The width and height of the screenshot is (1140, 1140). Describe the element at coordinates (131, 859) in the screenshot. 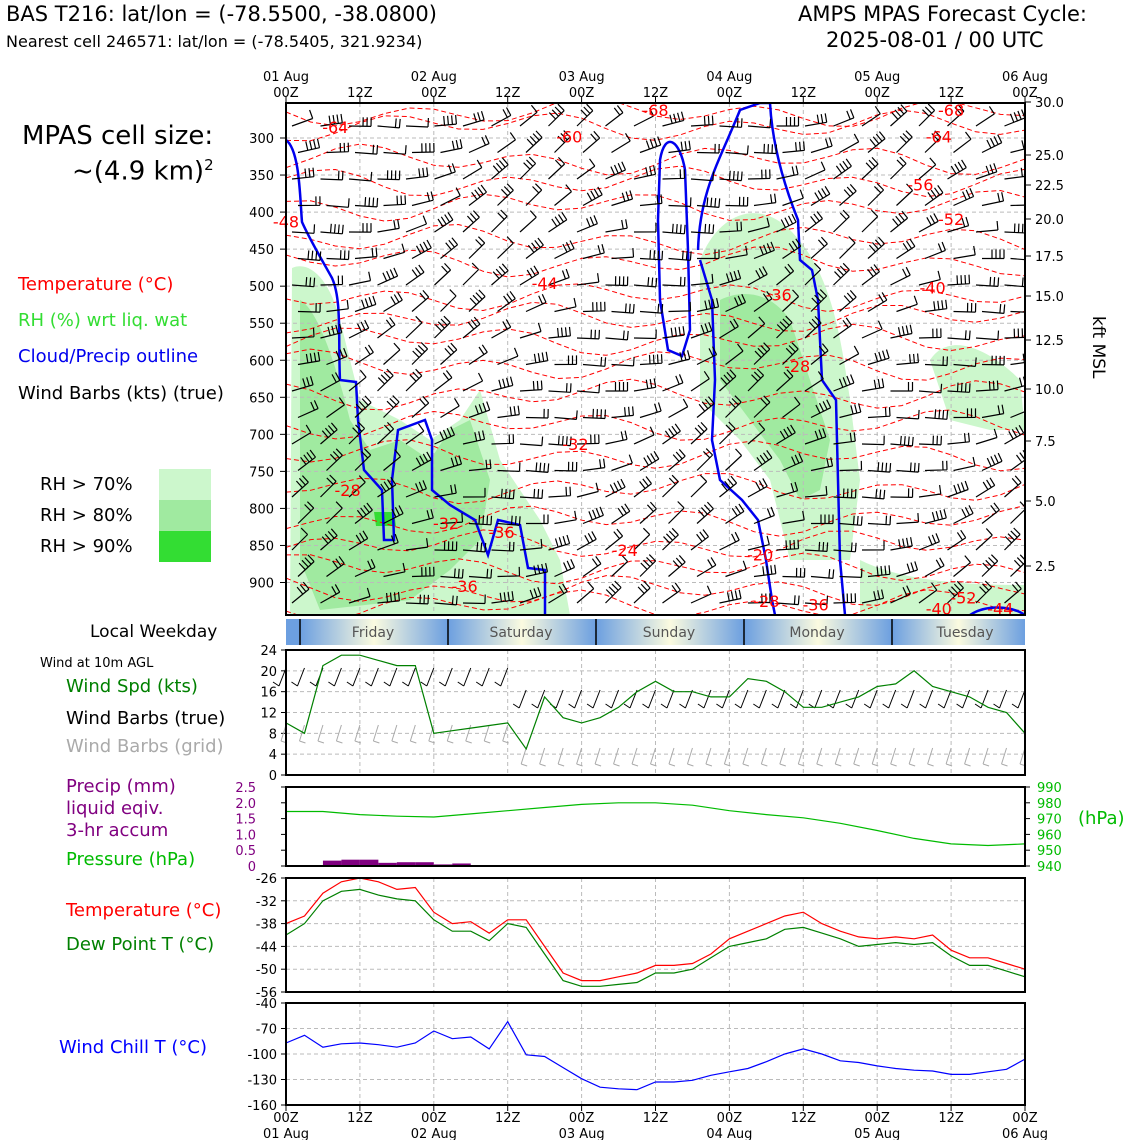

I see `legend-pressure: Pressure (hPa)` at that location.